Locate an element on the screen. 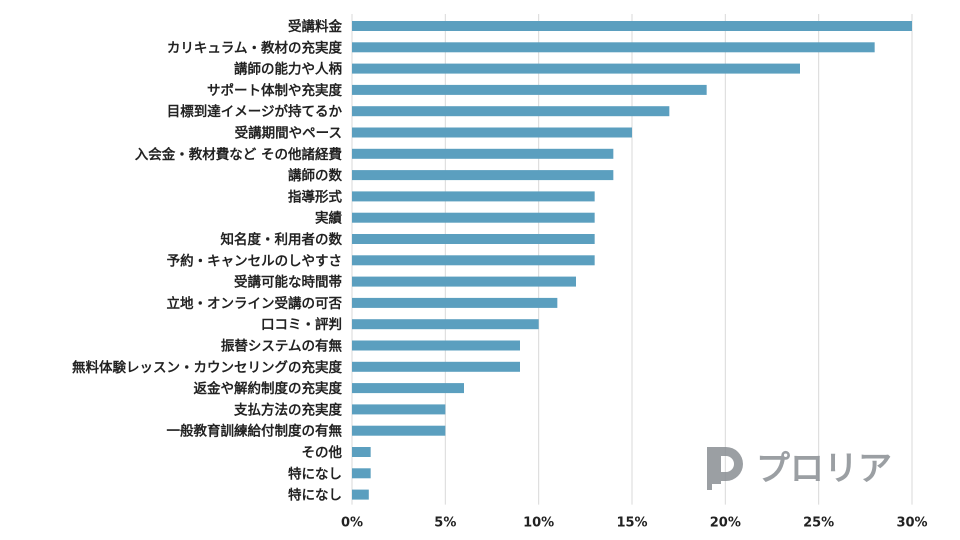 The height and width of the screenshot is (540, 960). category-label: その他 is located at coordinates (322, 452).